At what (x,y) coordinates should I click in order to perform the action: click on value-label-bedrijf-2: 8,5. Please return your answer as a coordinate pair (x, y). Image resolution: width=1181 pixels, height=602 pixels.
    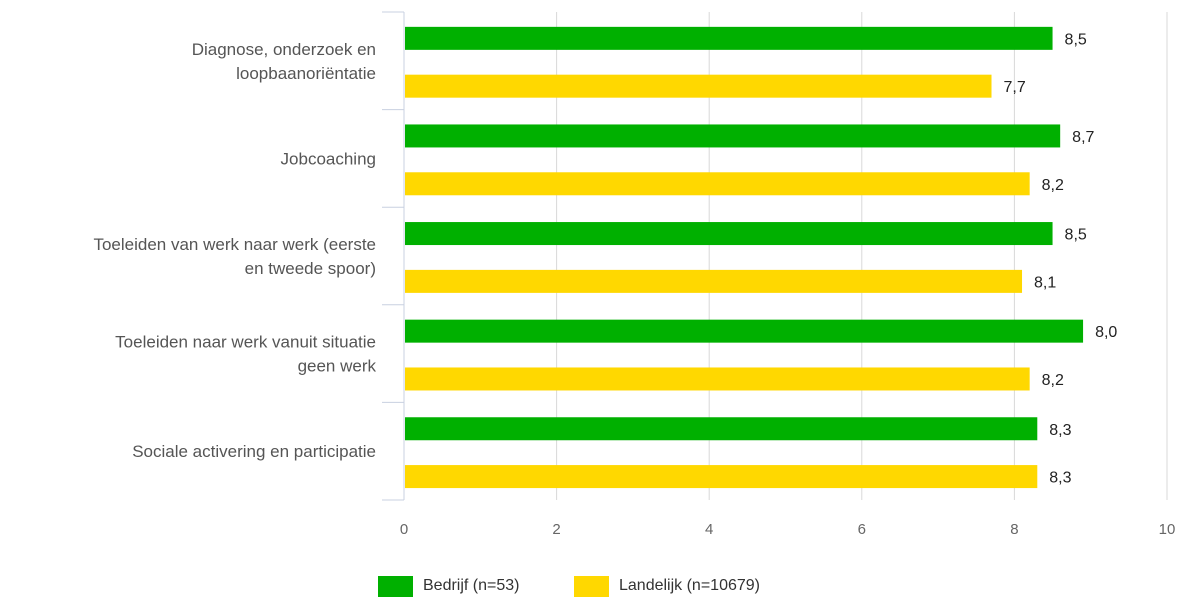
    Looking at the image, I should click on (1076, 235).